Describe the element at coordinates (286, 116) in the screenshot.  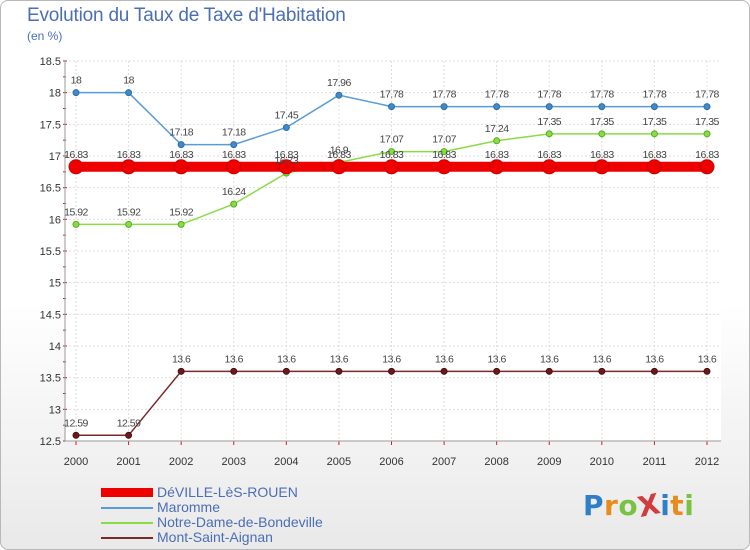
I see `data-label: 17.45` at that location.